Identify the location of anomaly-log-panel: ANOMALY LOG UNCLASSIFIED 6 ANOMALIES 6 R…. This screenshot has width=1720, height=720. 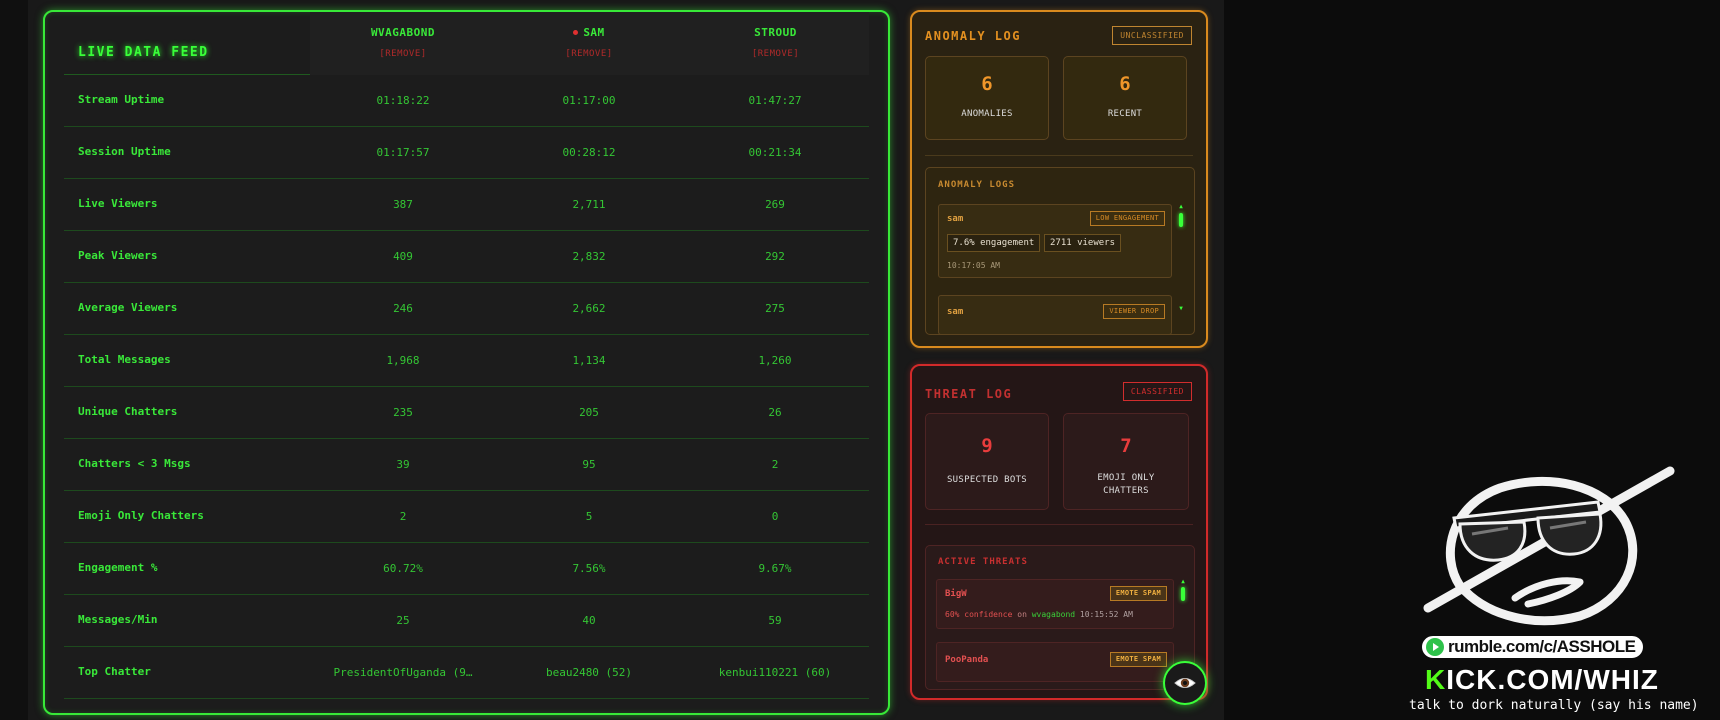
(1059, 179).